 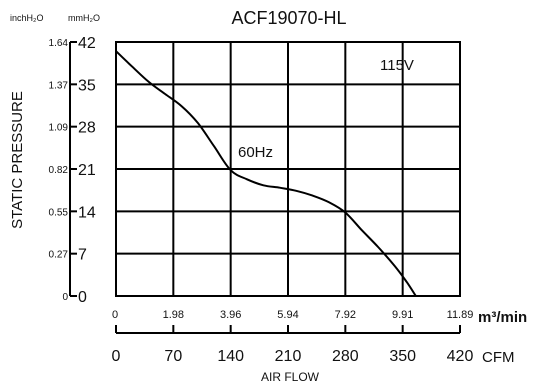 What do you see at coordinates (59, 212) in the screenshot?
I see `y-tick-label-inch: 0.55` at bounding box center [59, 212].